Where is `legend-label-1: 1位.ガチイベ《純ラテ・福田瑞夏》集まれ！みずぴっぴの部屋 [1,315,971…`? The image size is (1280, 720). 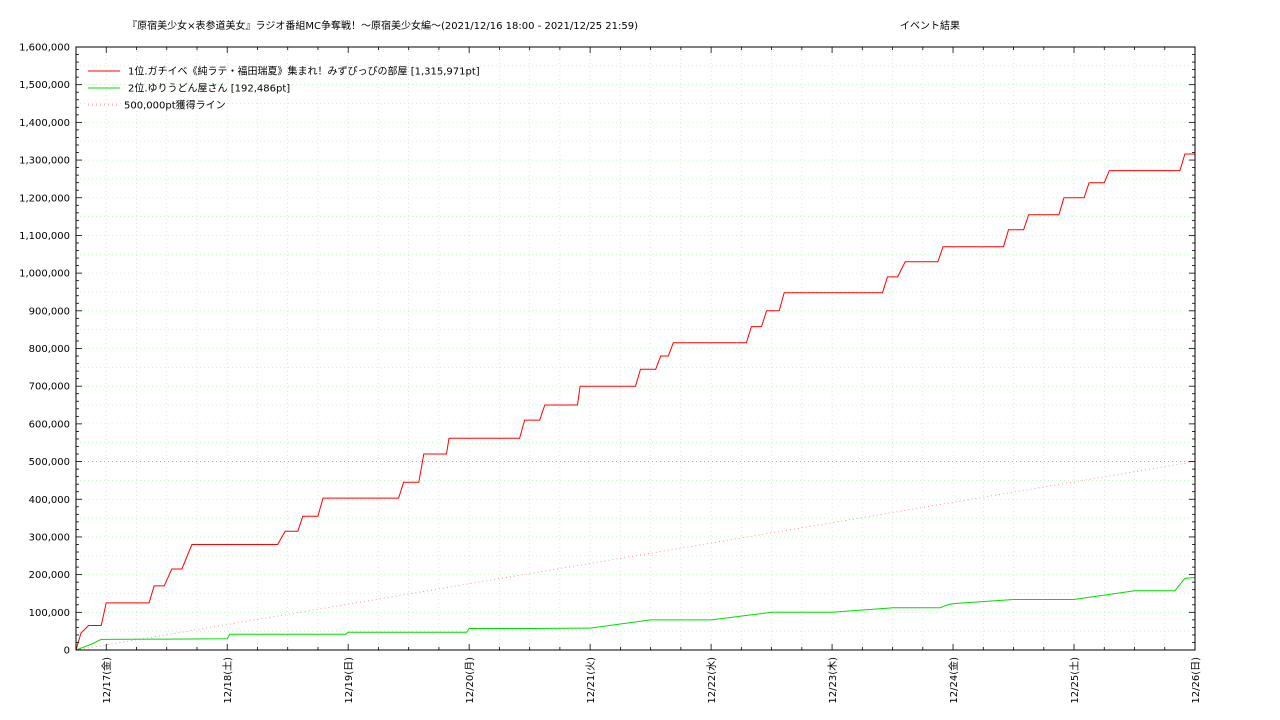 legend-label-1: 1位.ガチイベ《純ラテ・福田瑞夏》集まれ！みずぴっぴの部屋 [1,315,971… is located at coordinates (304, 71).